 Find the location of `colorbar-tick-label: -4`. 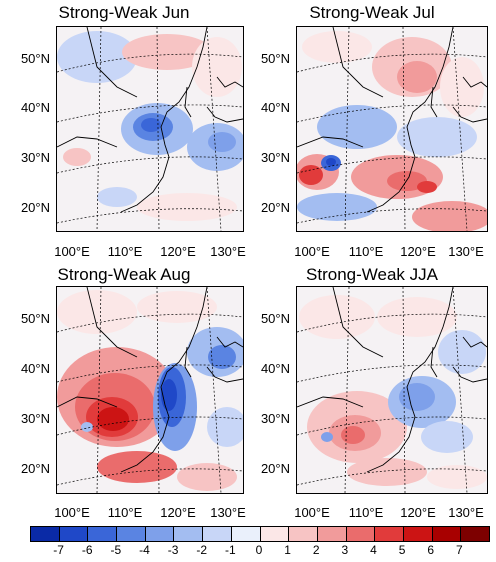

colorbar-tick-label: -4 is located at coordinates (144, 550).